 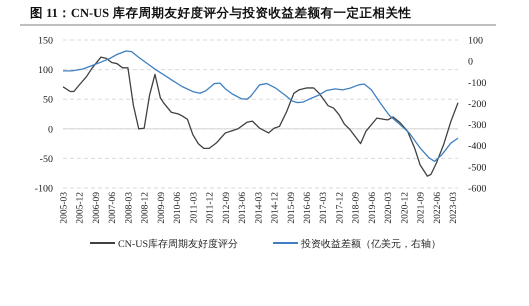 What do you see at coordinates (43, 189) in the screenshot?
I see `y-tick-label: -100` at bounding box center [43, 189].